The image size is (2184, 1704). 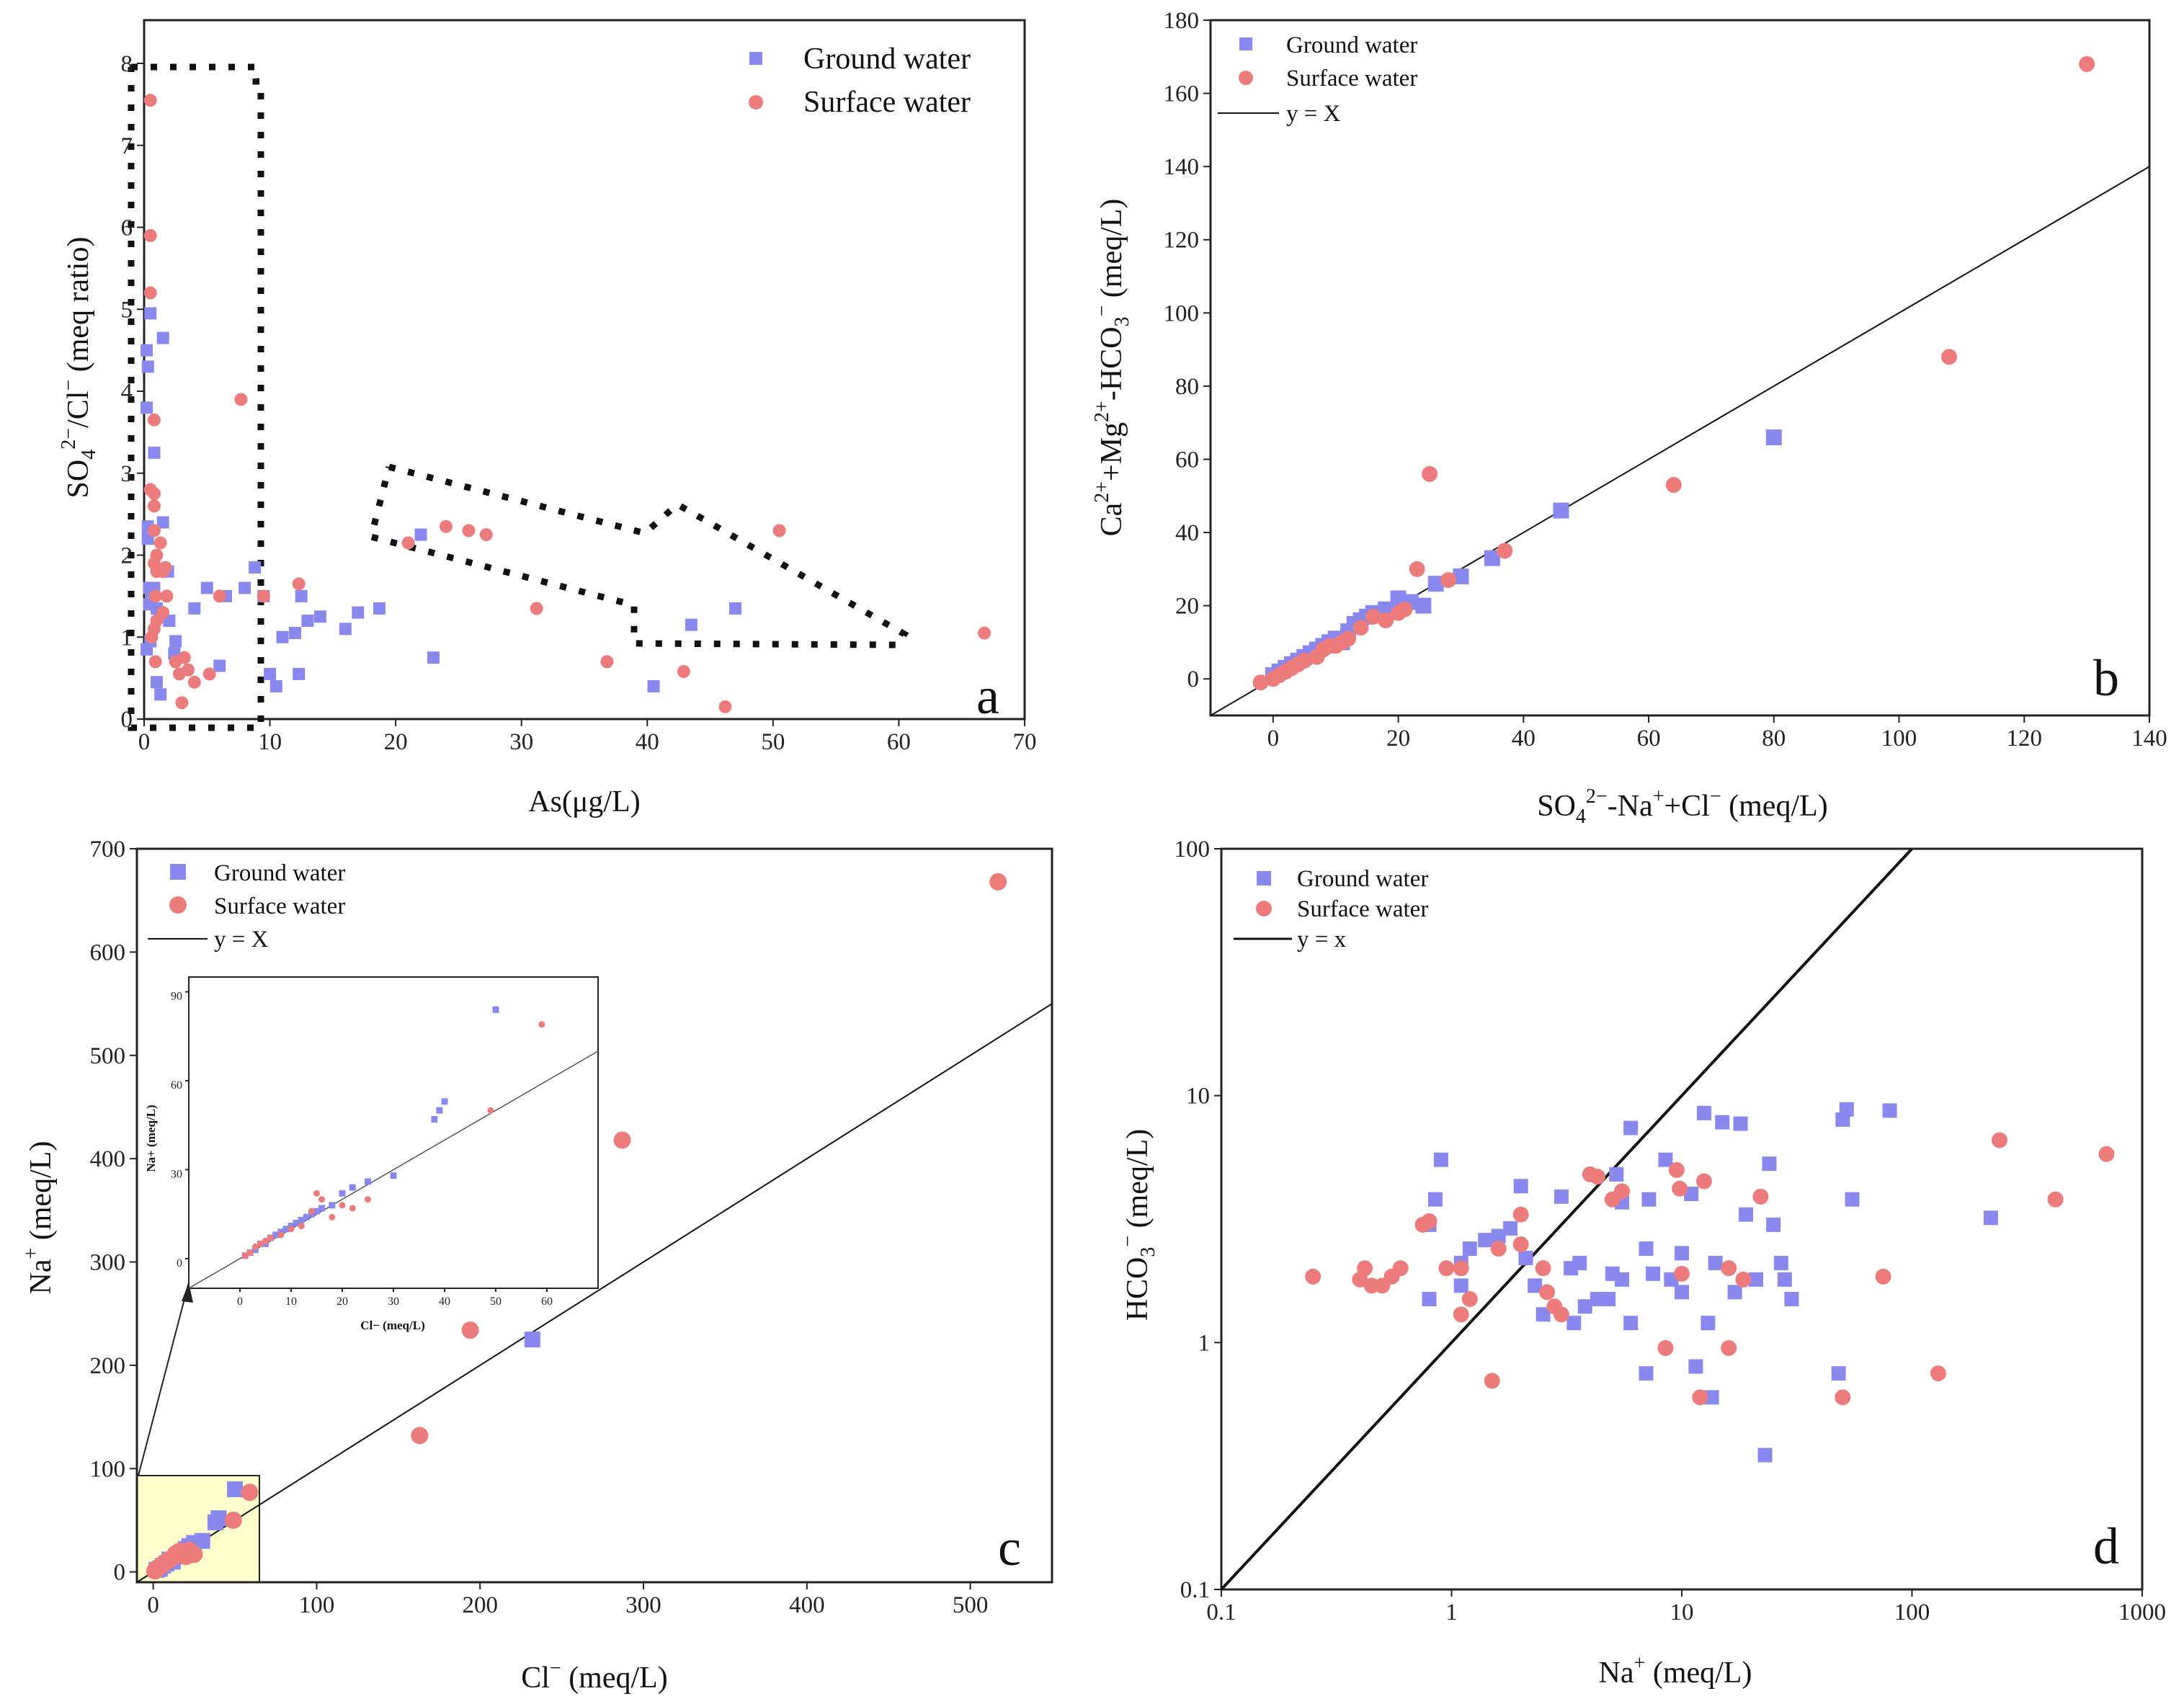 I want to click on panel-b-xtick-label: 120, so click(x=2025, y=738).